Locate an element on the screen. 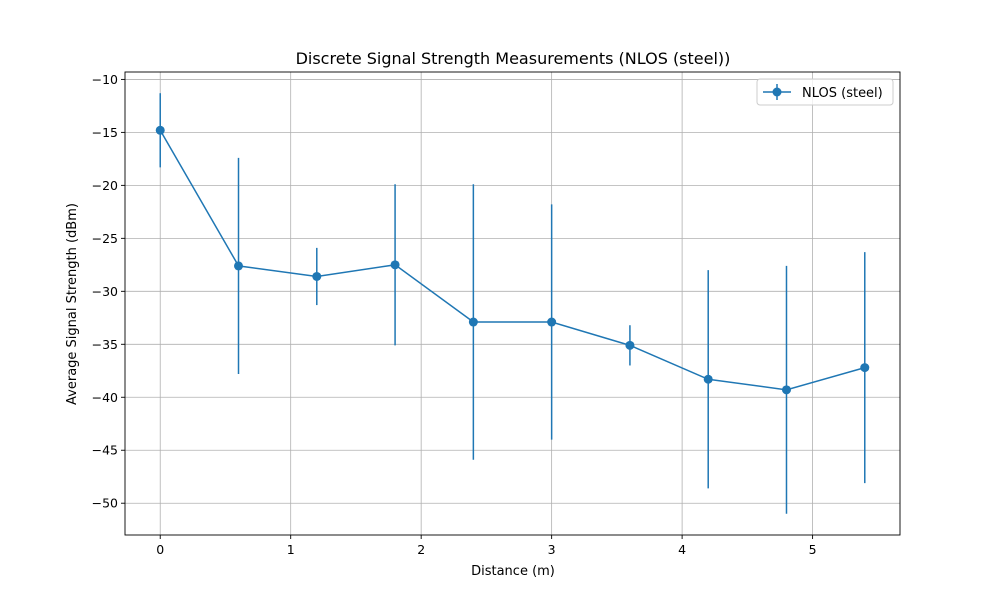 This screenshot has width=1000, height=600. x-tick-label: 3 is located at coordinates (552, 549).